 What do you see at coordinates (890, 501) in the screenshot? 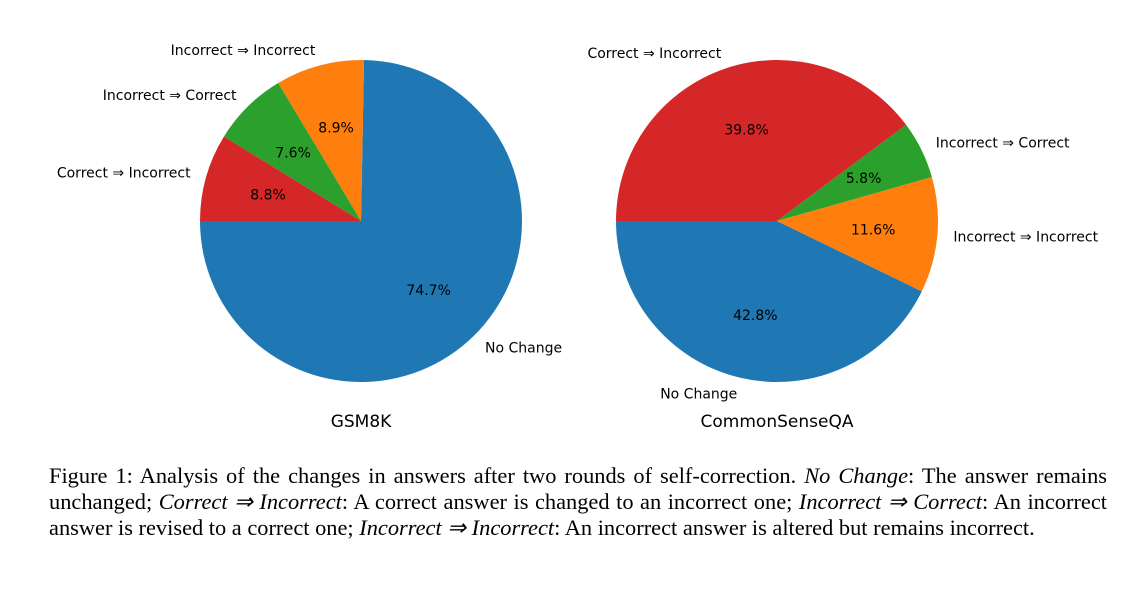
I see `caption-term-incorrect-correct: Incorrect ⇒ Correct` at bounding box center [890, 501].